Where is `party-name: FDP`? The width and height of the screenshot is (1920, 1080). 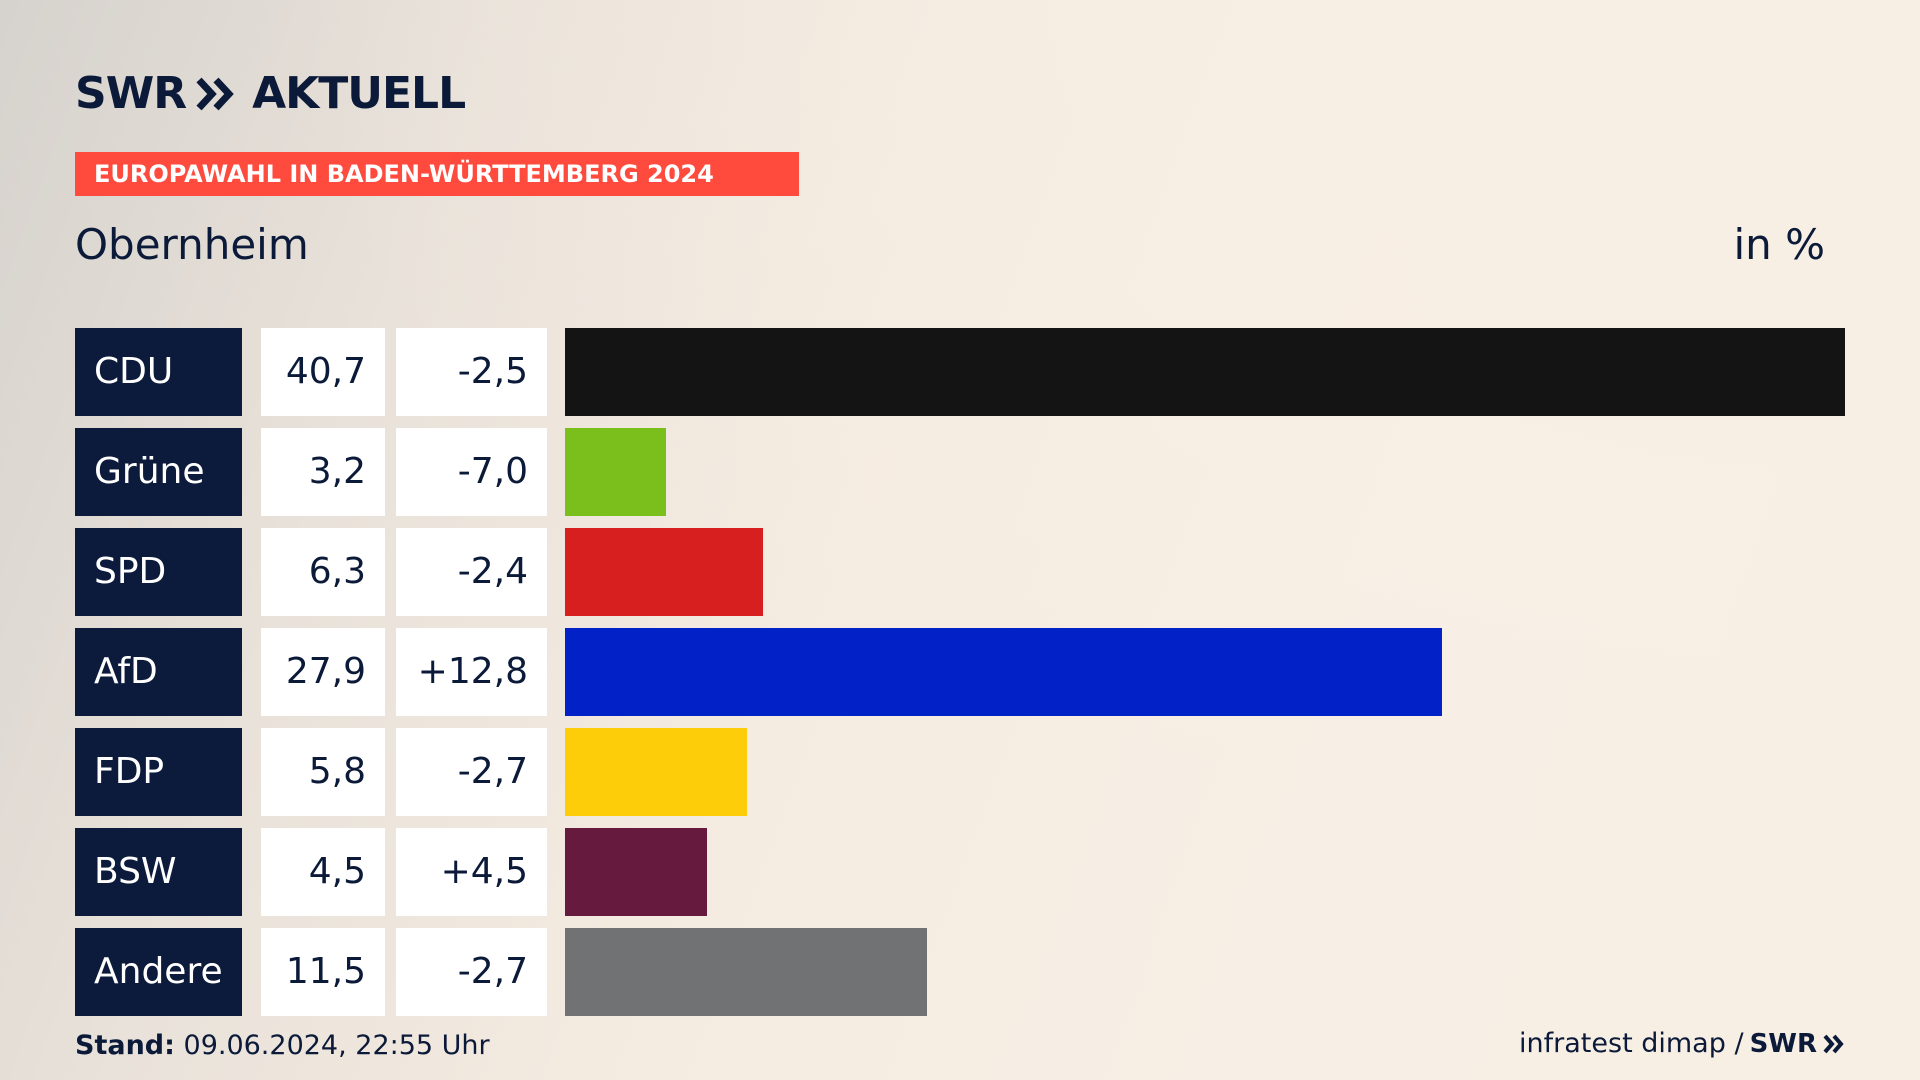 party-name: FDP is located at coordinates (158, 772).